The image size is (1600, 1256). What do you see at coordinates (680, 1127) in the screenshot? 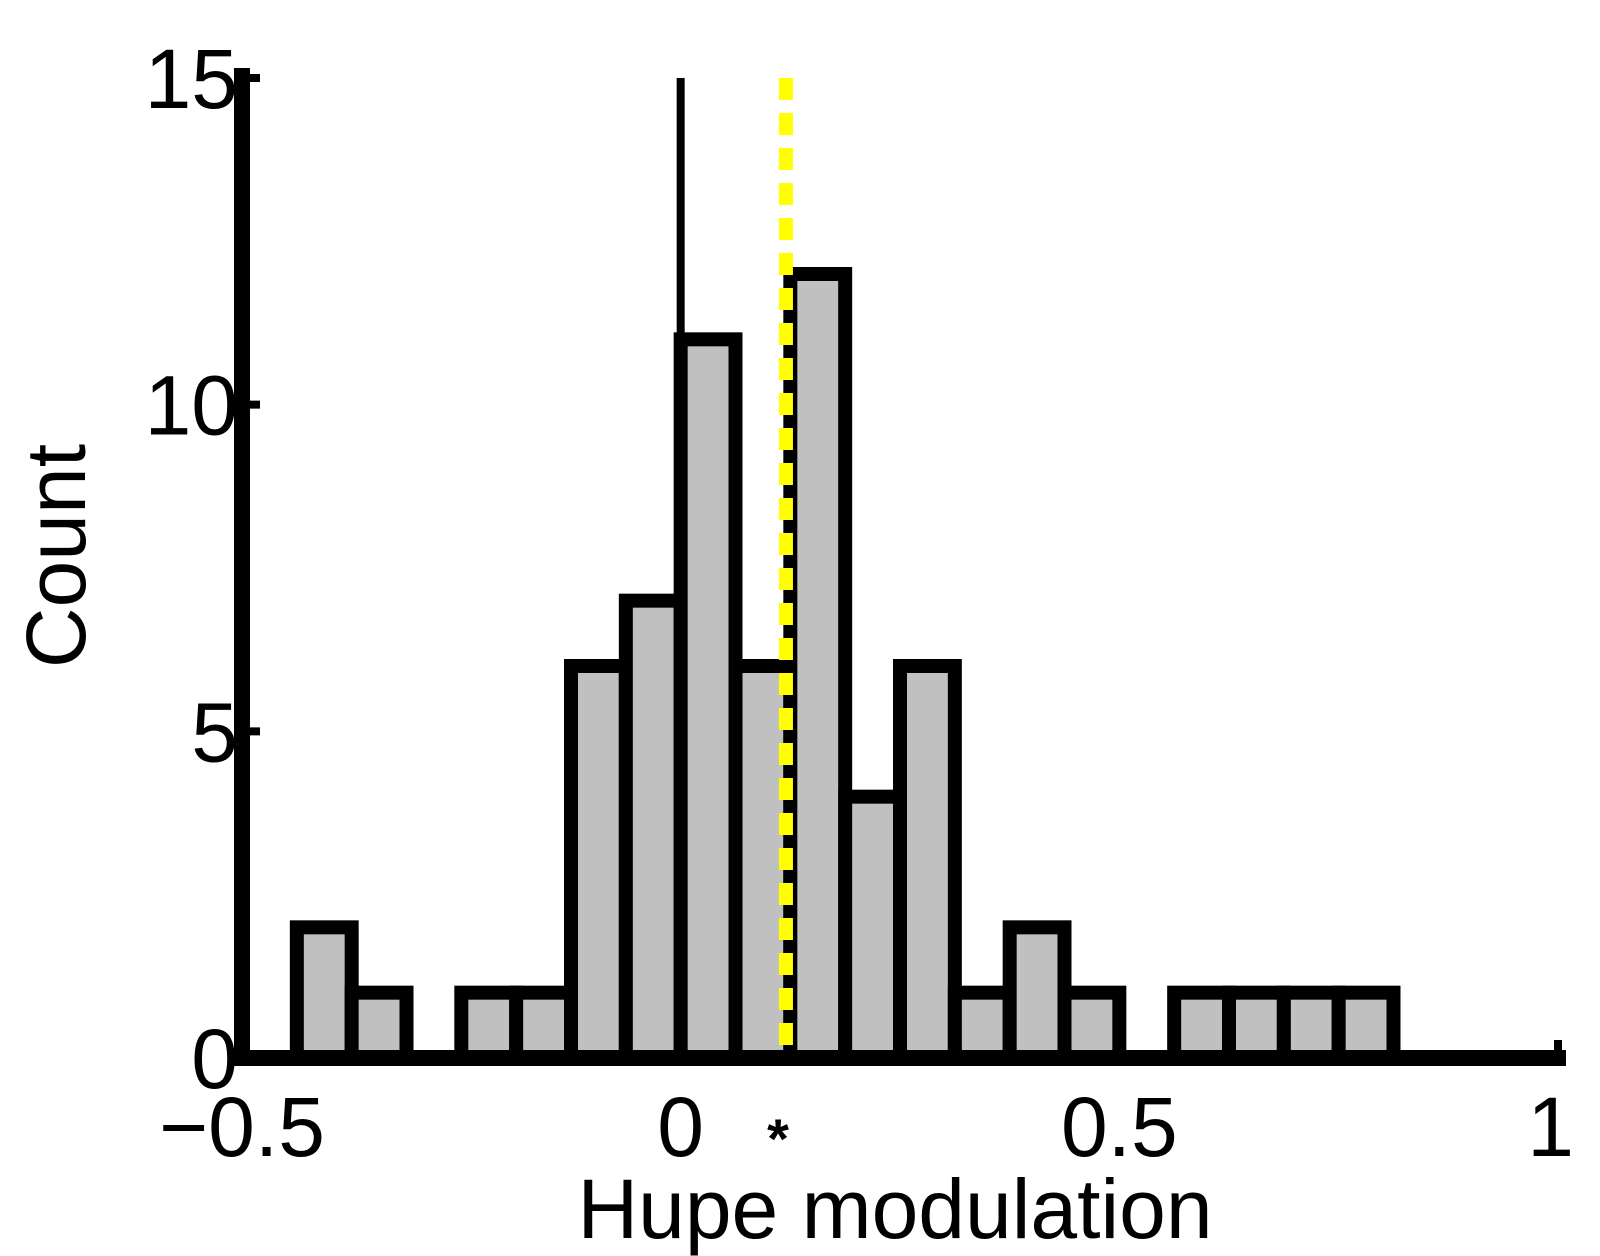
I see `x-tick-label-1: 0` at bounding box center [680, 1127].